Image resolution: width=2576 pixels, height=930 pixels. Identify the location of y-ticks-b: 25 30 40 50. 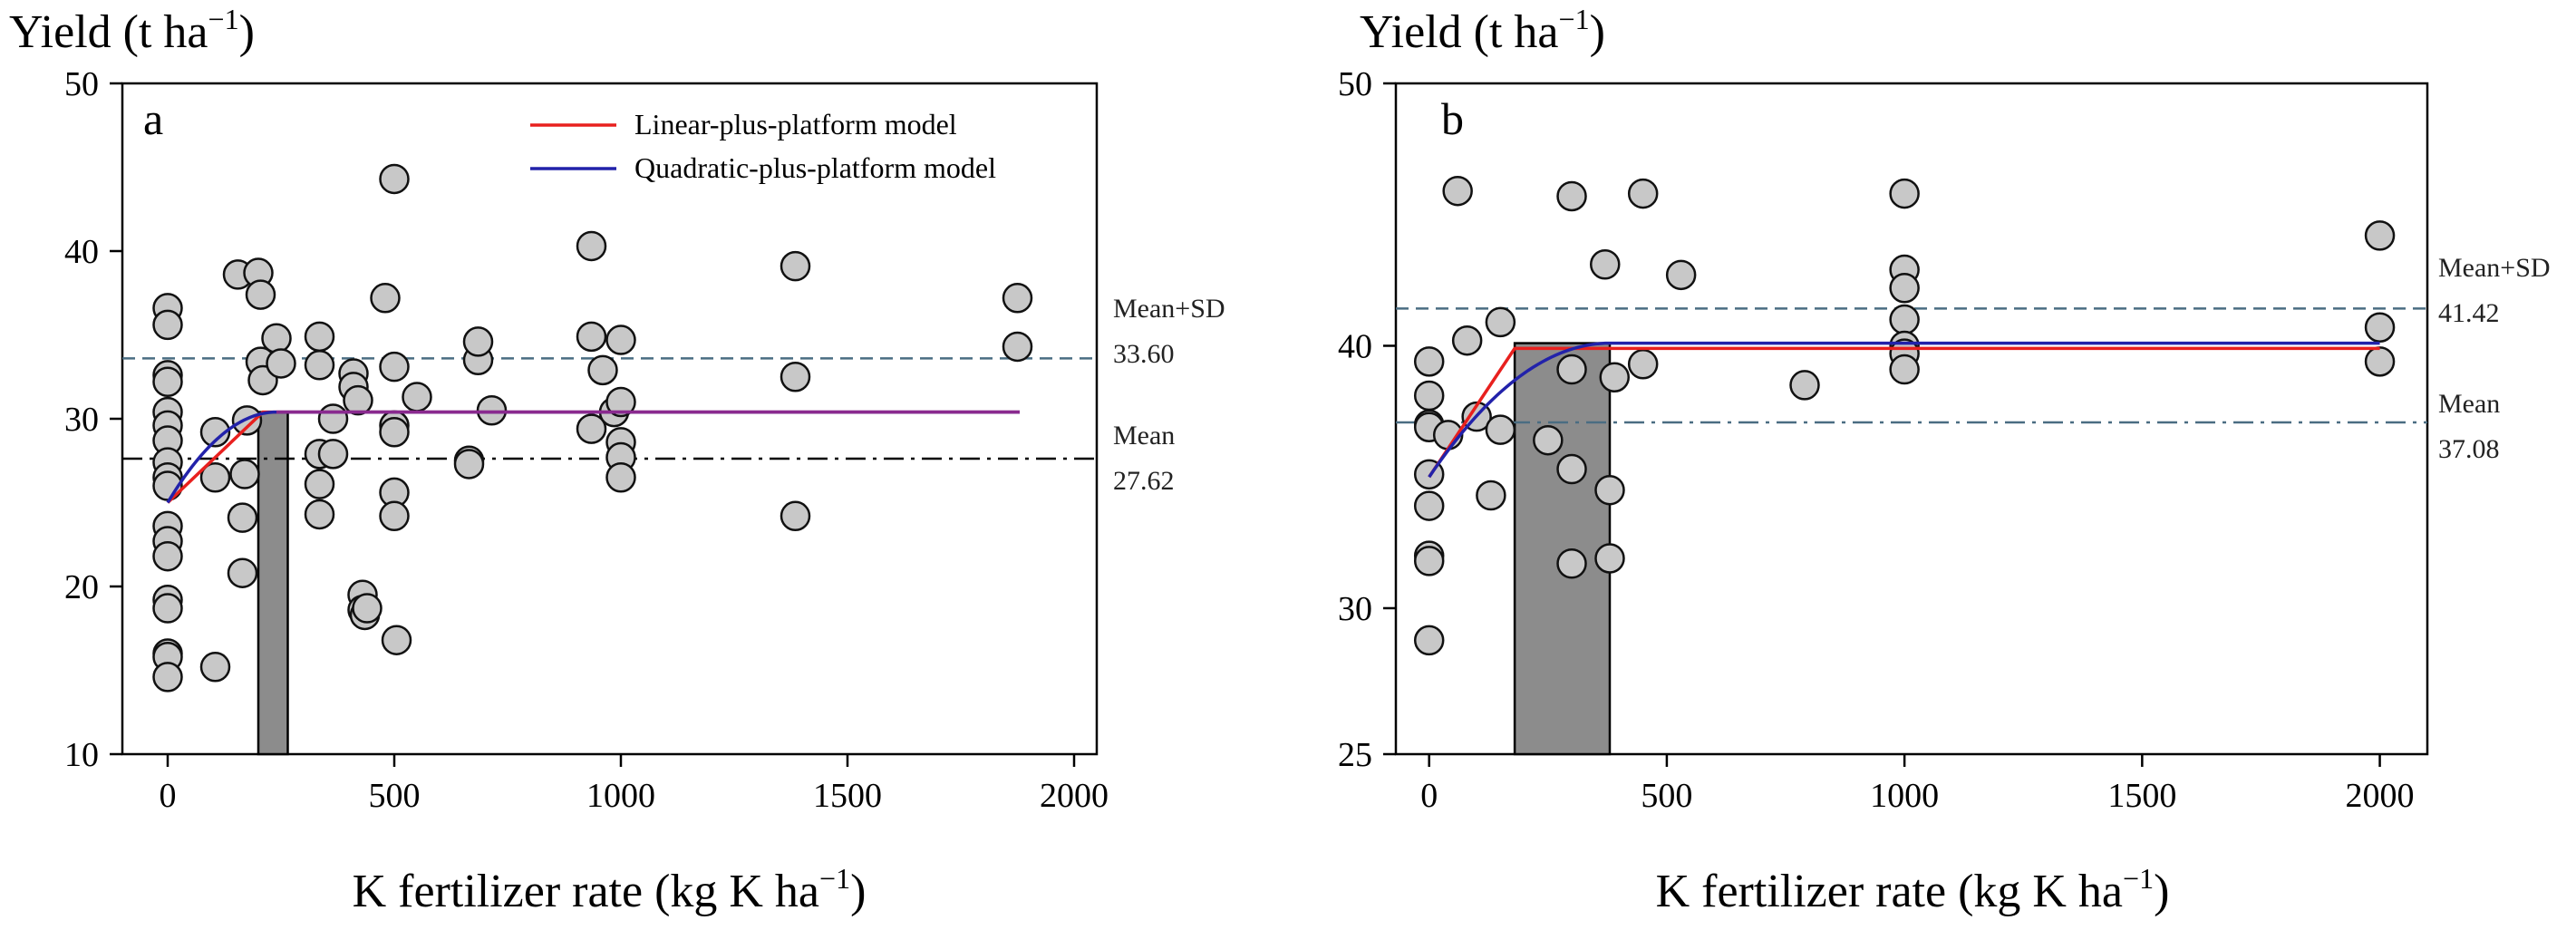
(1367, 419).